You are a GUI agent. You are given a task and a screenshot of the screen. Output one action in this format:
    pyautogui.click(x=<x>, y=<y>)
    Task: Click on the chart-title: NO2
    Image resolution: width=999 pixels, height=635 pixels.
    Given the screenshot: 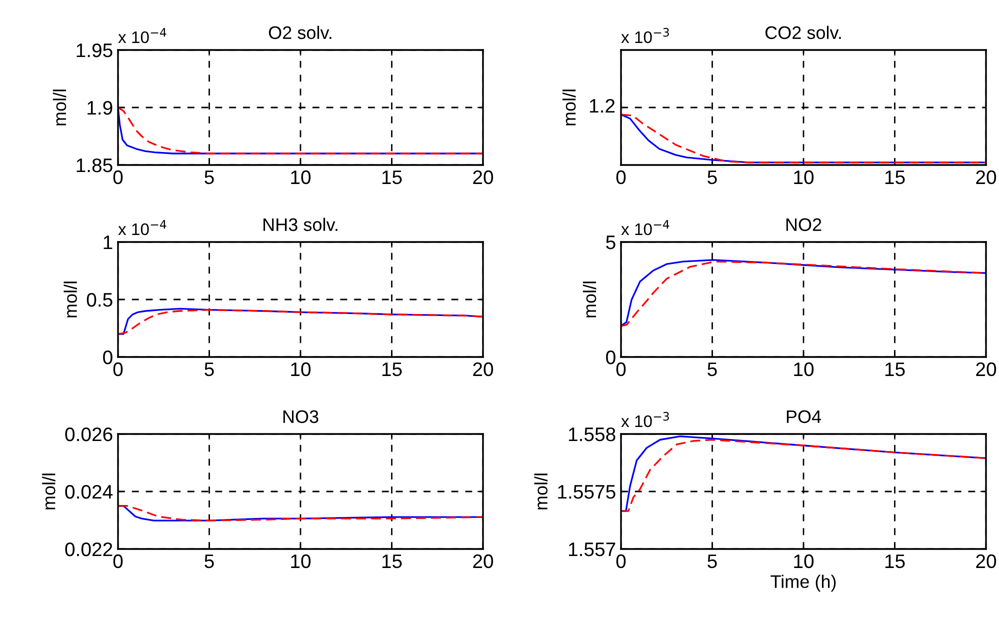 What is the action you would take?
    pyautogui.click(x=804, y=225)
    